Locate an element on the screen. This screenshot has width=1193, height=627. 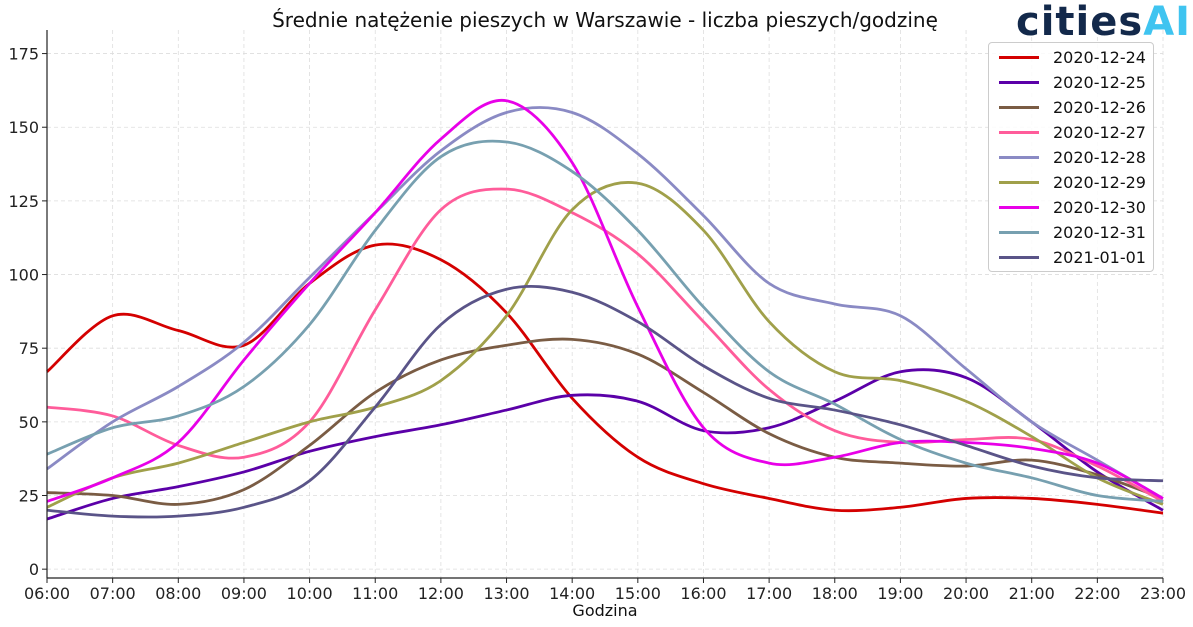
legend-item: 2020-12-27 is located at coordinates (1071, 132).